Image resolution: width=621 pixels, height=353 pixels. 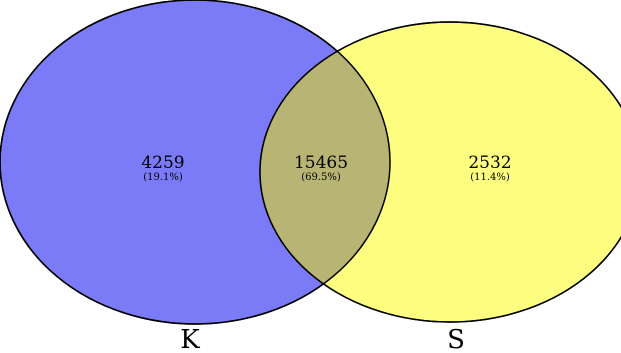 I want to click on overlap-count: 15465, so click(x=321, y=163).